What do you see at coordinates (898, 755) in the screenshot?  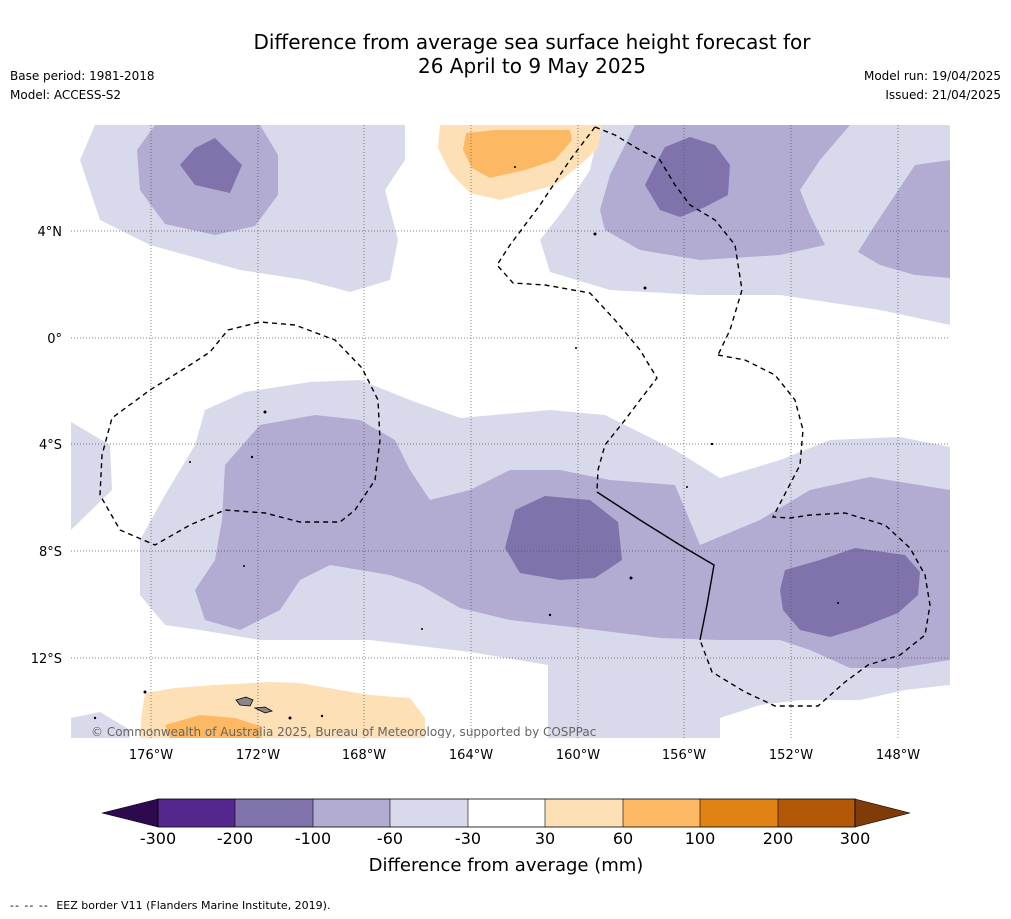 I see `lon-label-148w: 148°W` at bounding box center [898, 755].